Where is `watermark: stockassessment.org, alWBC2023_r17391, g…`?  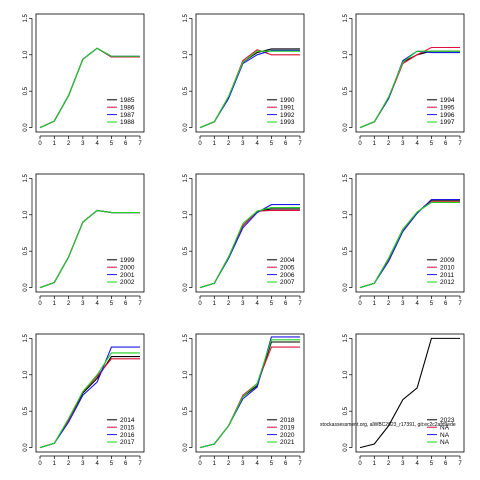
watermark: stockassessment.org, alWBC2023_r17391, g… is located at coordinates (388, 425).